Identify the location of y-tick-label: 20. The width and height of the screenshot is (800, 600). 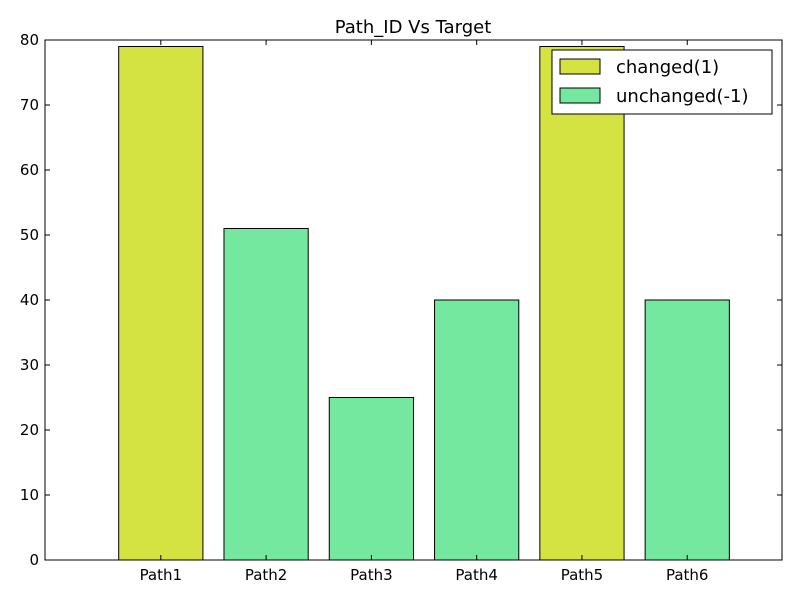
(29, 430).